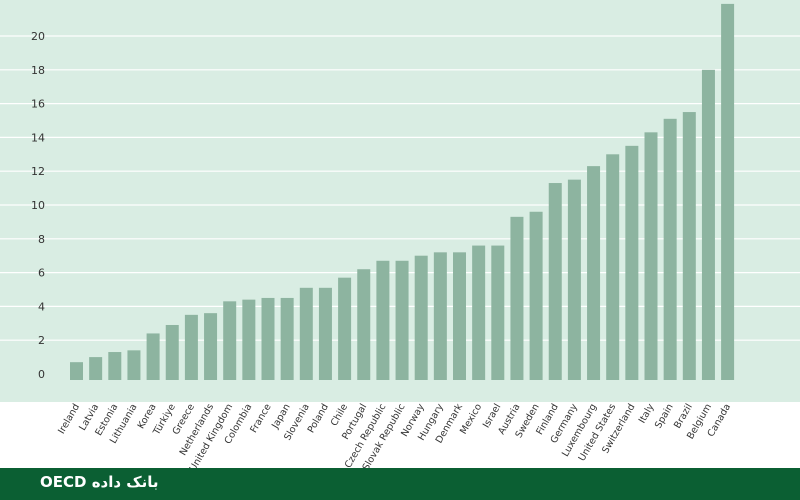 The height and width of the screenshot is (500, 800). Describe the element at coordinates (536, 295) in the screenshot. I see `bar-sweden` at that location.